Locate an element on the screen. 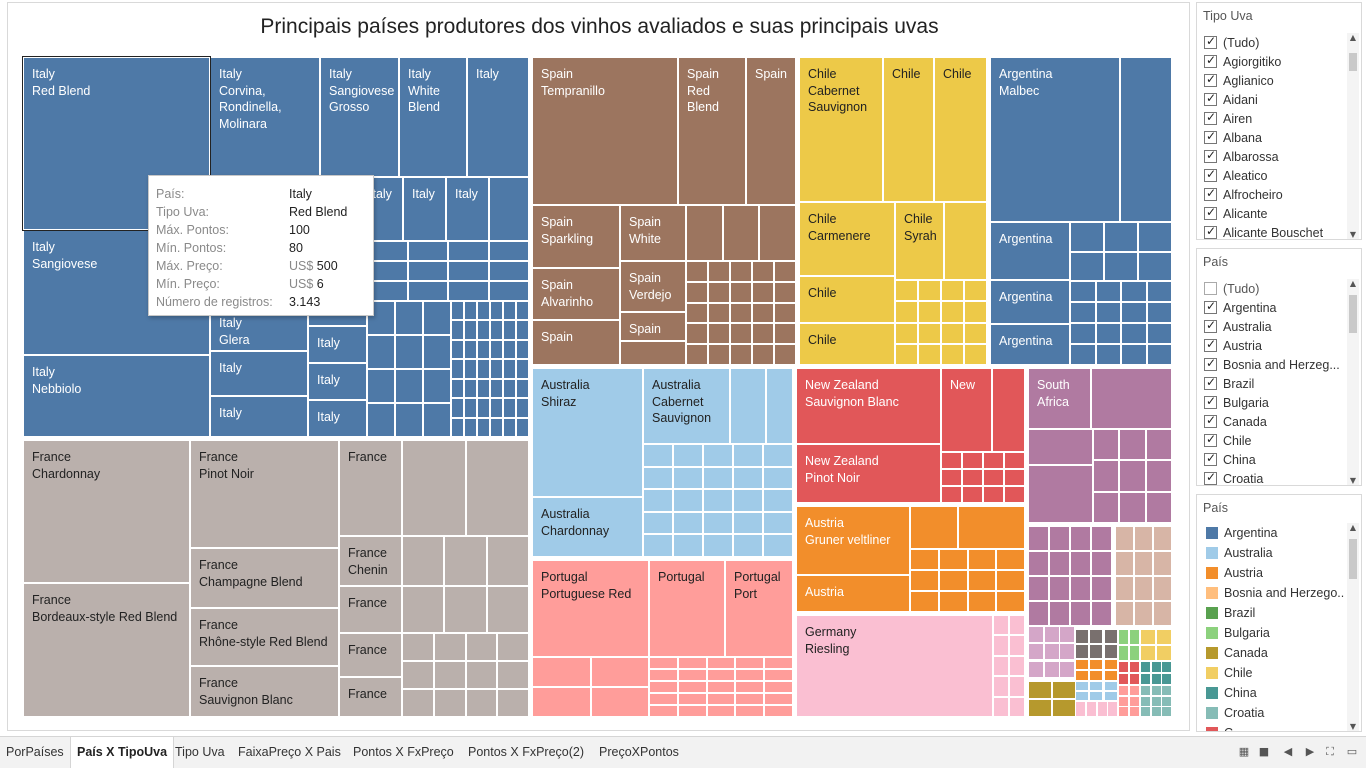 The image size is (1366, 768). filter-option: Croatia is located at coordinates (1273, 477).